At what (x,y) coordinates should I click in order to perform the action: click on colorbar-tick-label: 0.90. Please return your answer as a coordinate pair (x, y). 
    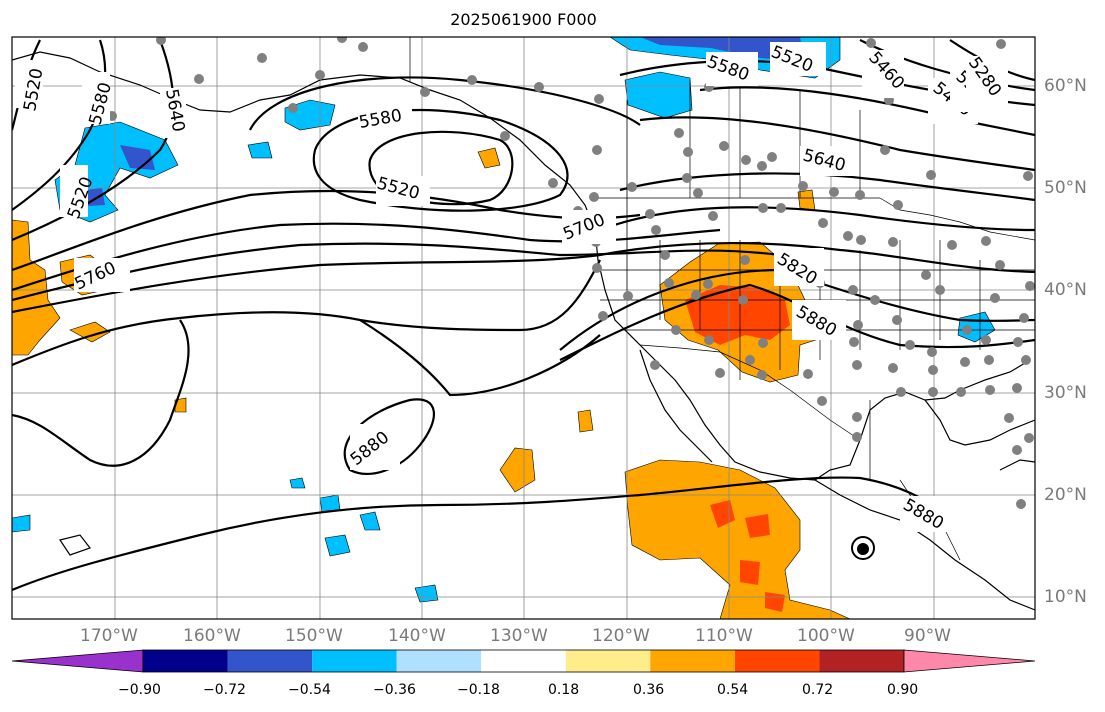
    Looking at the image, I should click on (903, 690).